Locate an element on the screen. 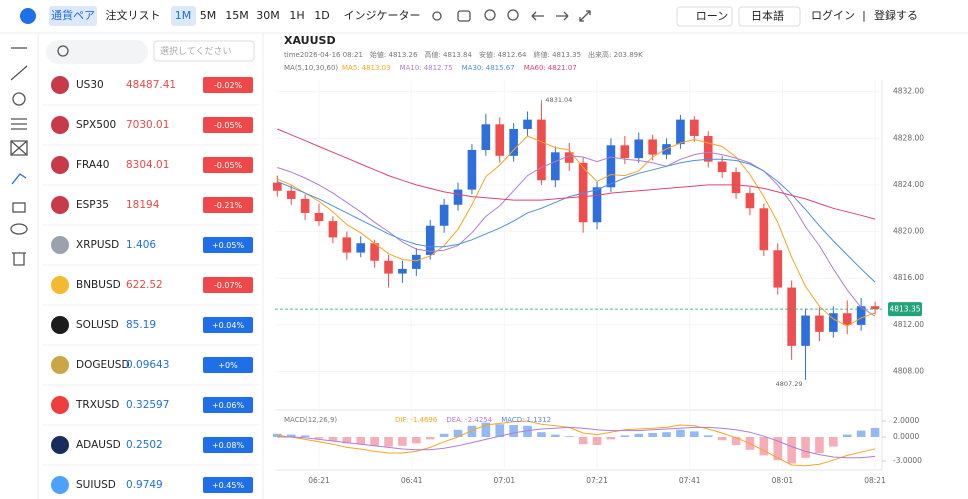 The height and width of the screenshot is (499, 968). watchlist-row: XRPUSD 1.406 +0.05% is located at coordinates (151, 251).